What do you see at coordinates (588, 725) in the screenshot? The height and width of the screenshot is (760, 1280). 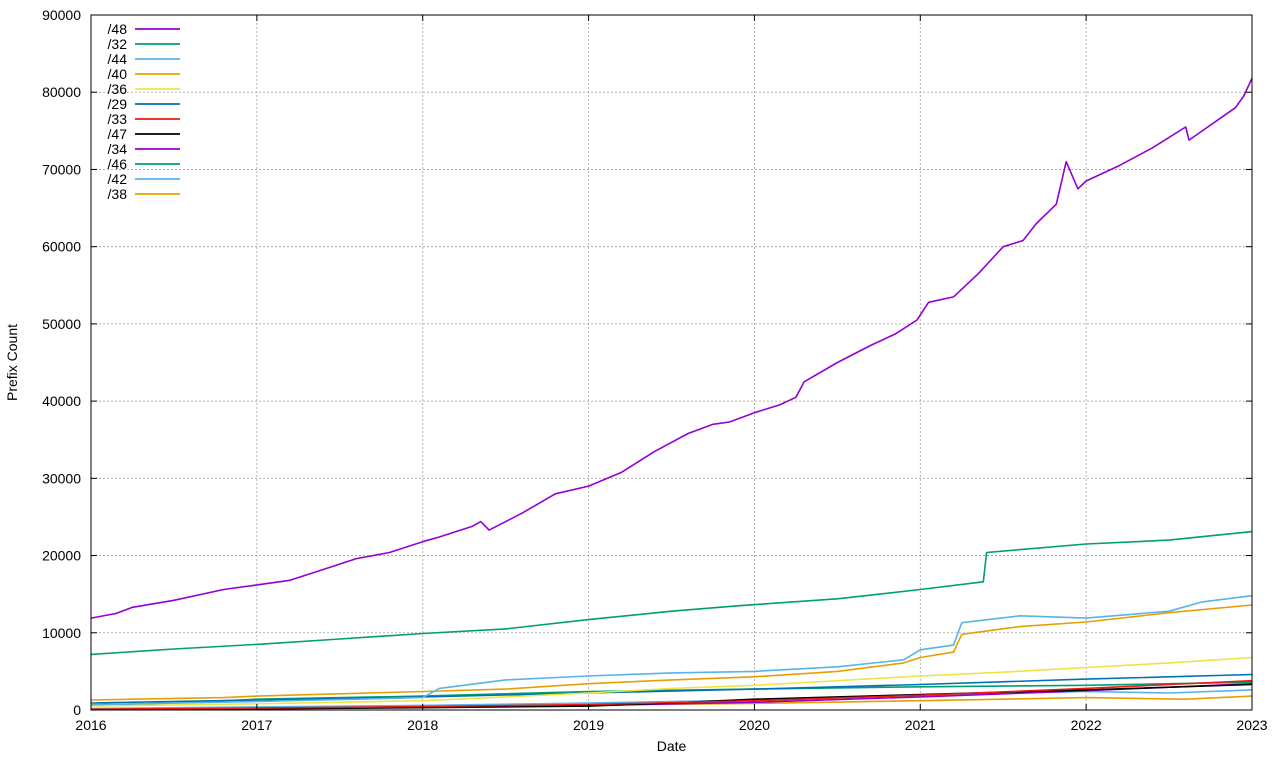 I see `x-tick-label: 2019` at bounding box center [588, 725].